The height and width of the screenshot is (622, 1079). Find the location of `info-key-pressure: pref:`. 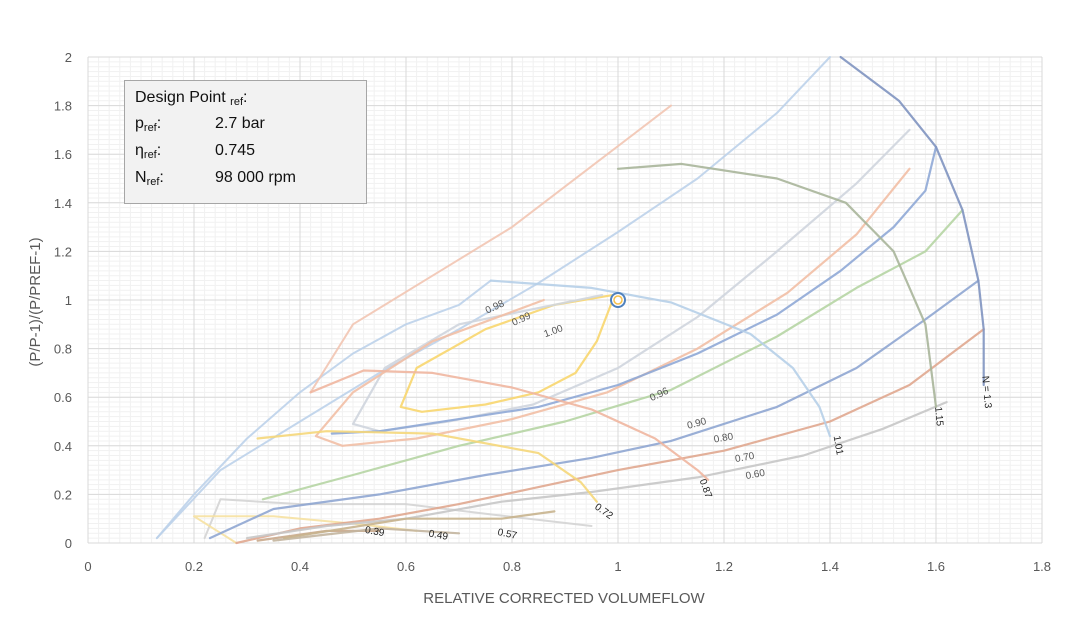

info-key-pressure: pref: is located at coordinates (148, 124).